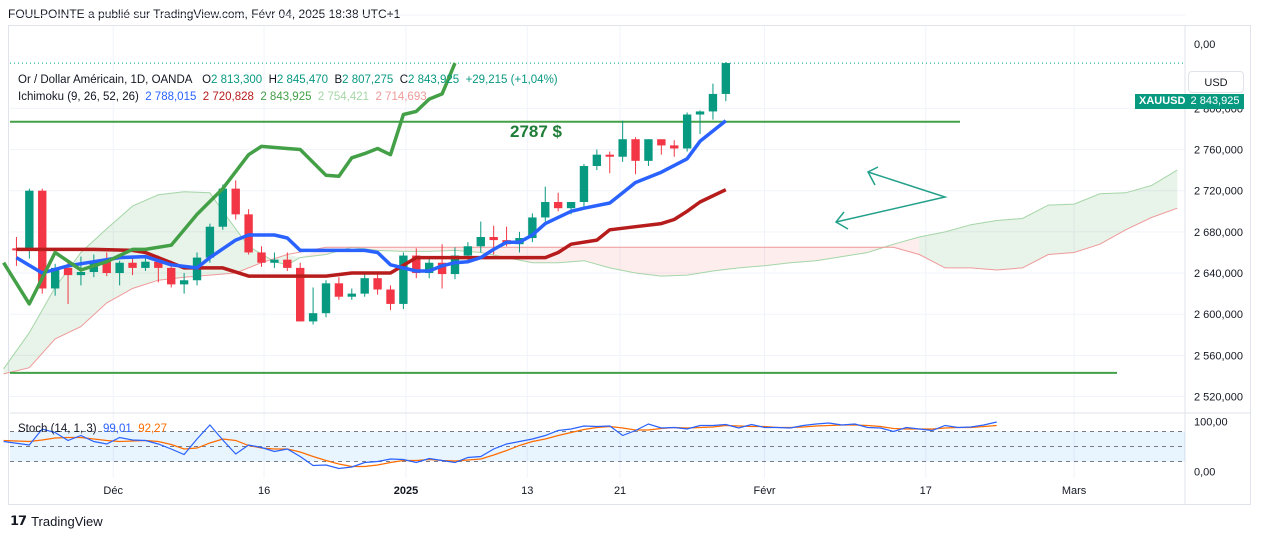 The width and height of the screenshot is (1261, 539). I want to click on currency-button: USD, so click(1216, 82).